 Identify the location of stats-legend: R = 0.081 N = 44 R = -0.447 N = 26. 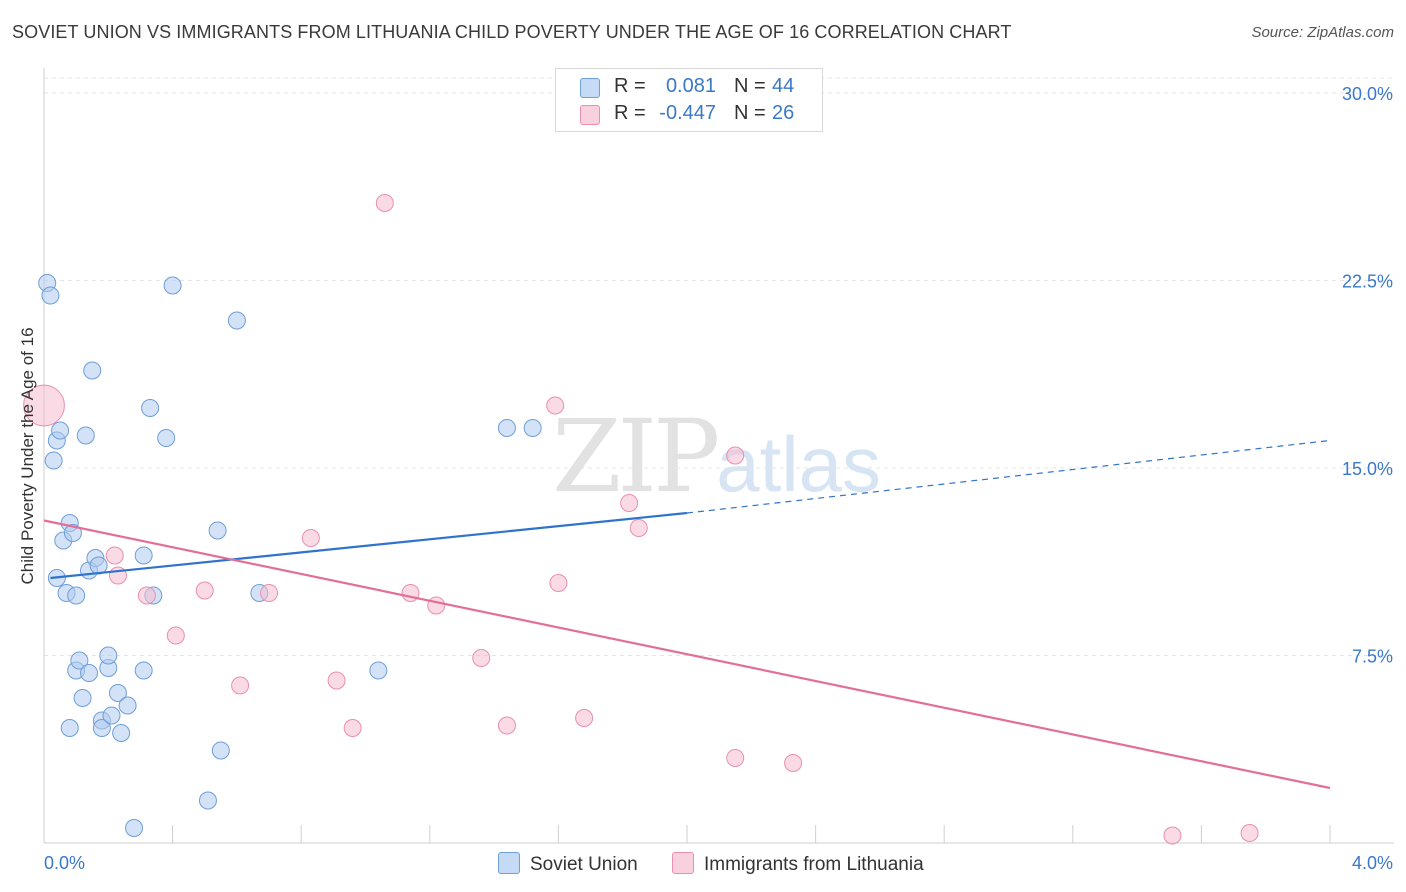
(689, 100).